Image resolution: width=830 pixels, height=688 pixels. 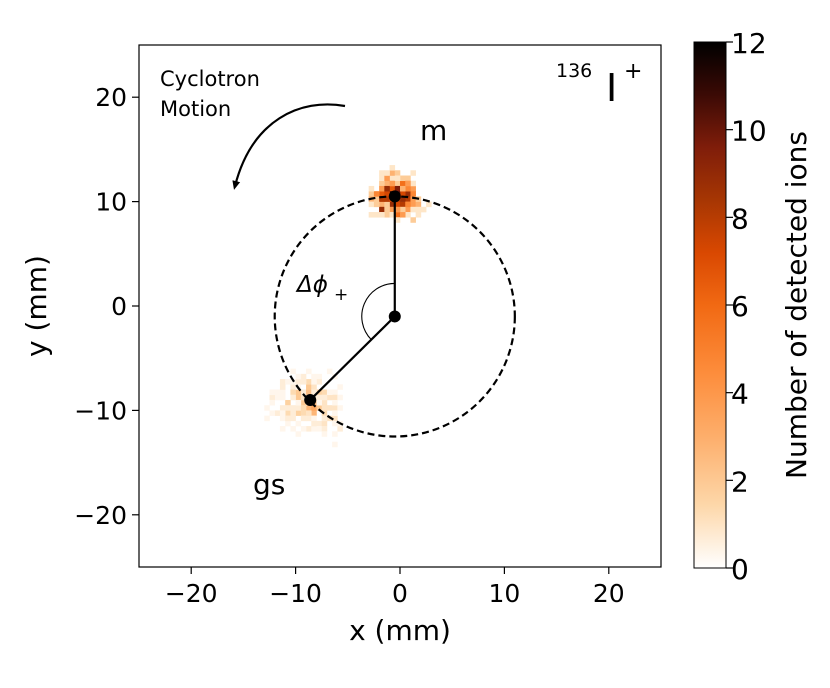 I want to click on isotope-mass-number: 136, so click(x=574, y=71).